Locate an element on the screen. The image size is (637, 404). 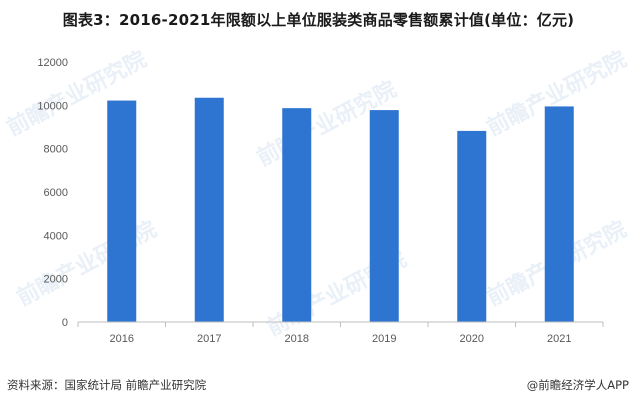
x-tick-label: 2020 is located at coordinates (472, 339).